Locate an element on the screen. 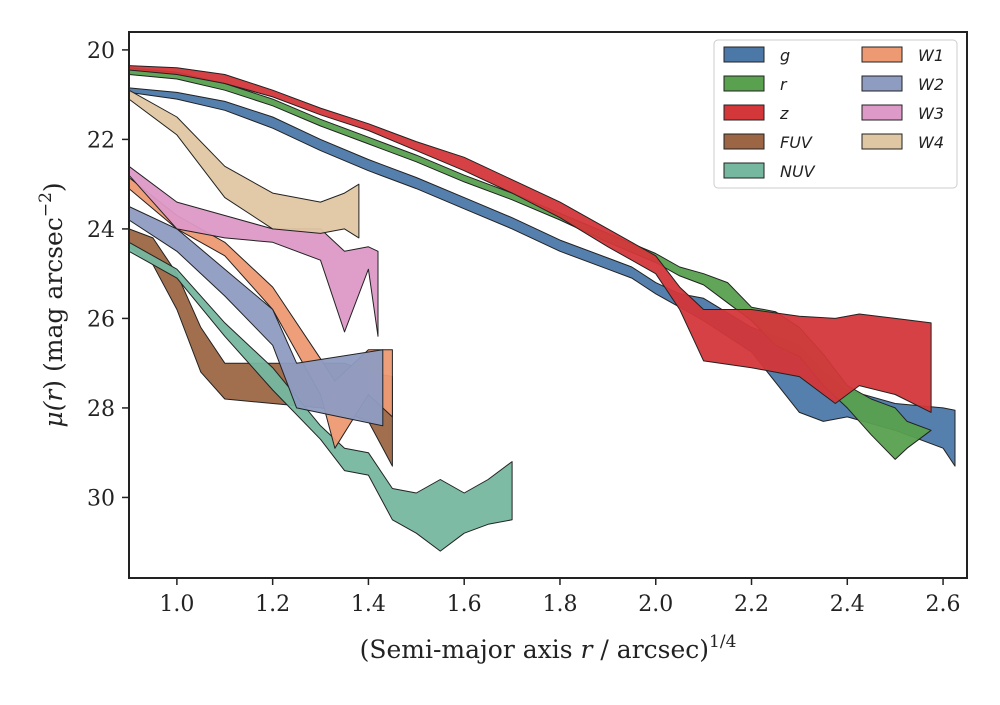 This screenshot has width=1000, height=705. band-w3 is located at coordinates (253, 251).